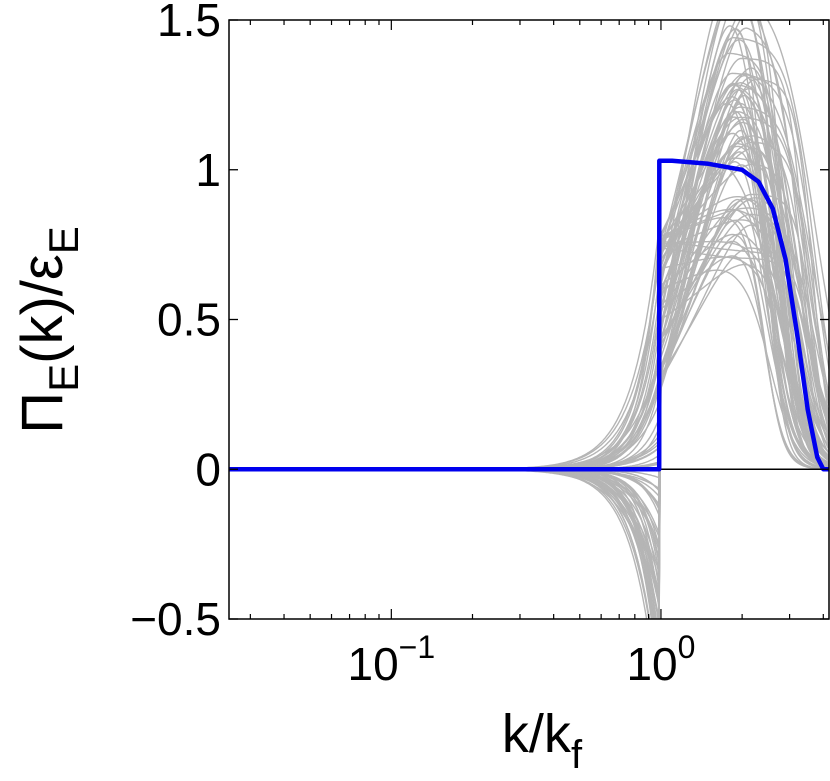  Describe the element at coordinates (537, 734) in the screenshot. I see `x-axis-label-main: k/k` at that location.